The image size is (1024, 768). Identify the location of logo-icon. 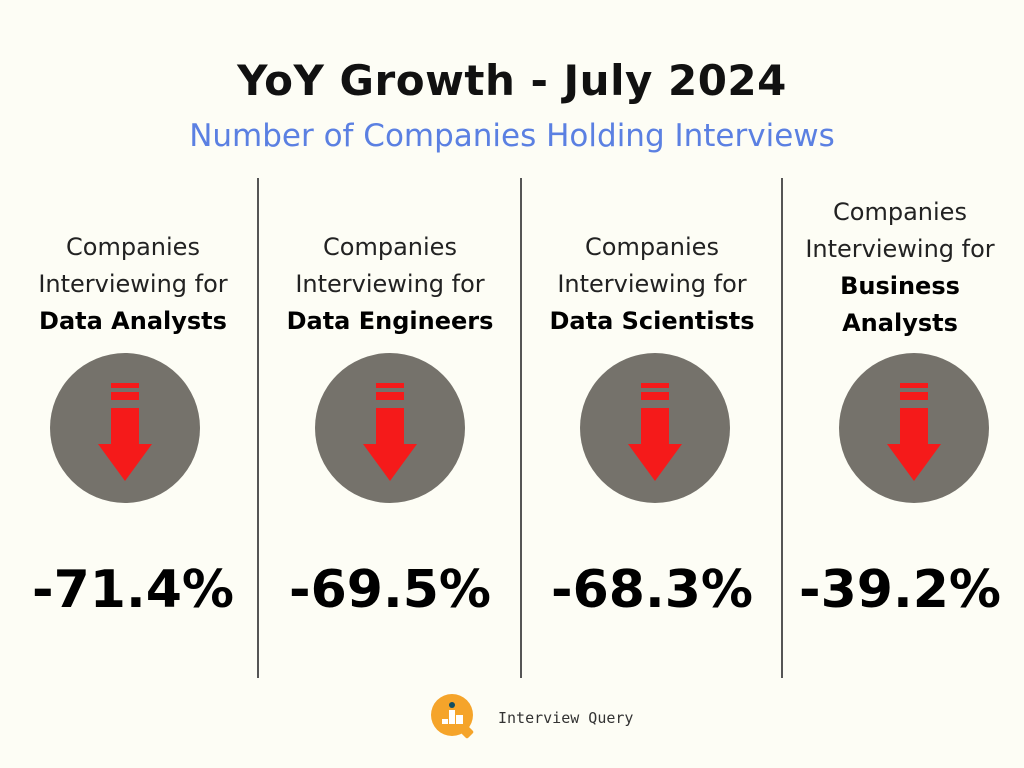
(452, 716).